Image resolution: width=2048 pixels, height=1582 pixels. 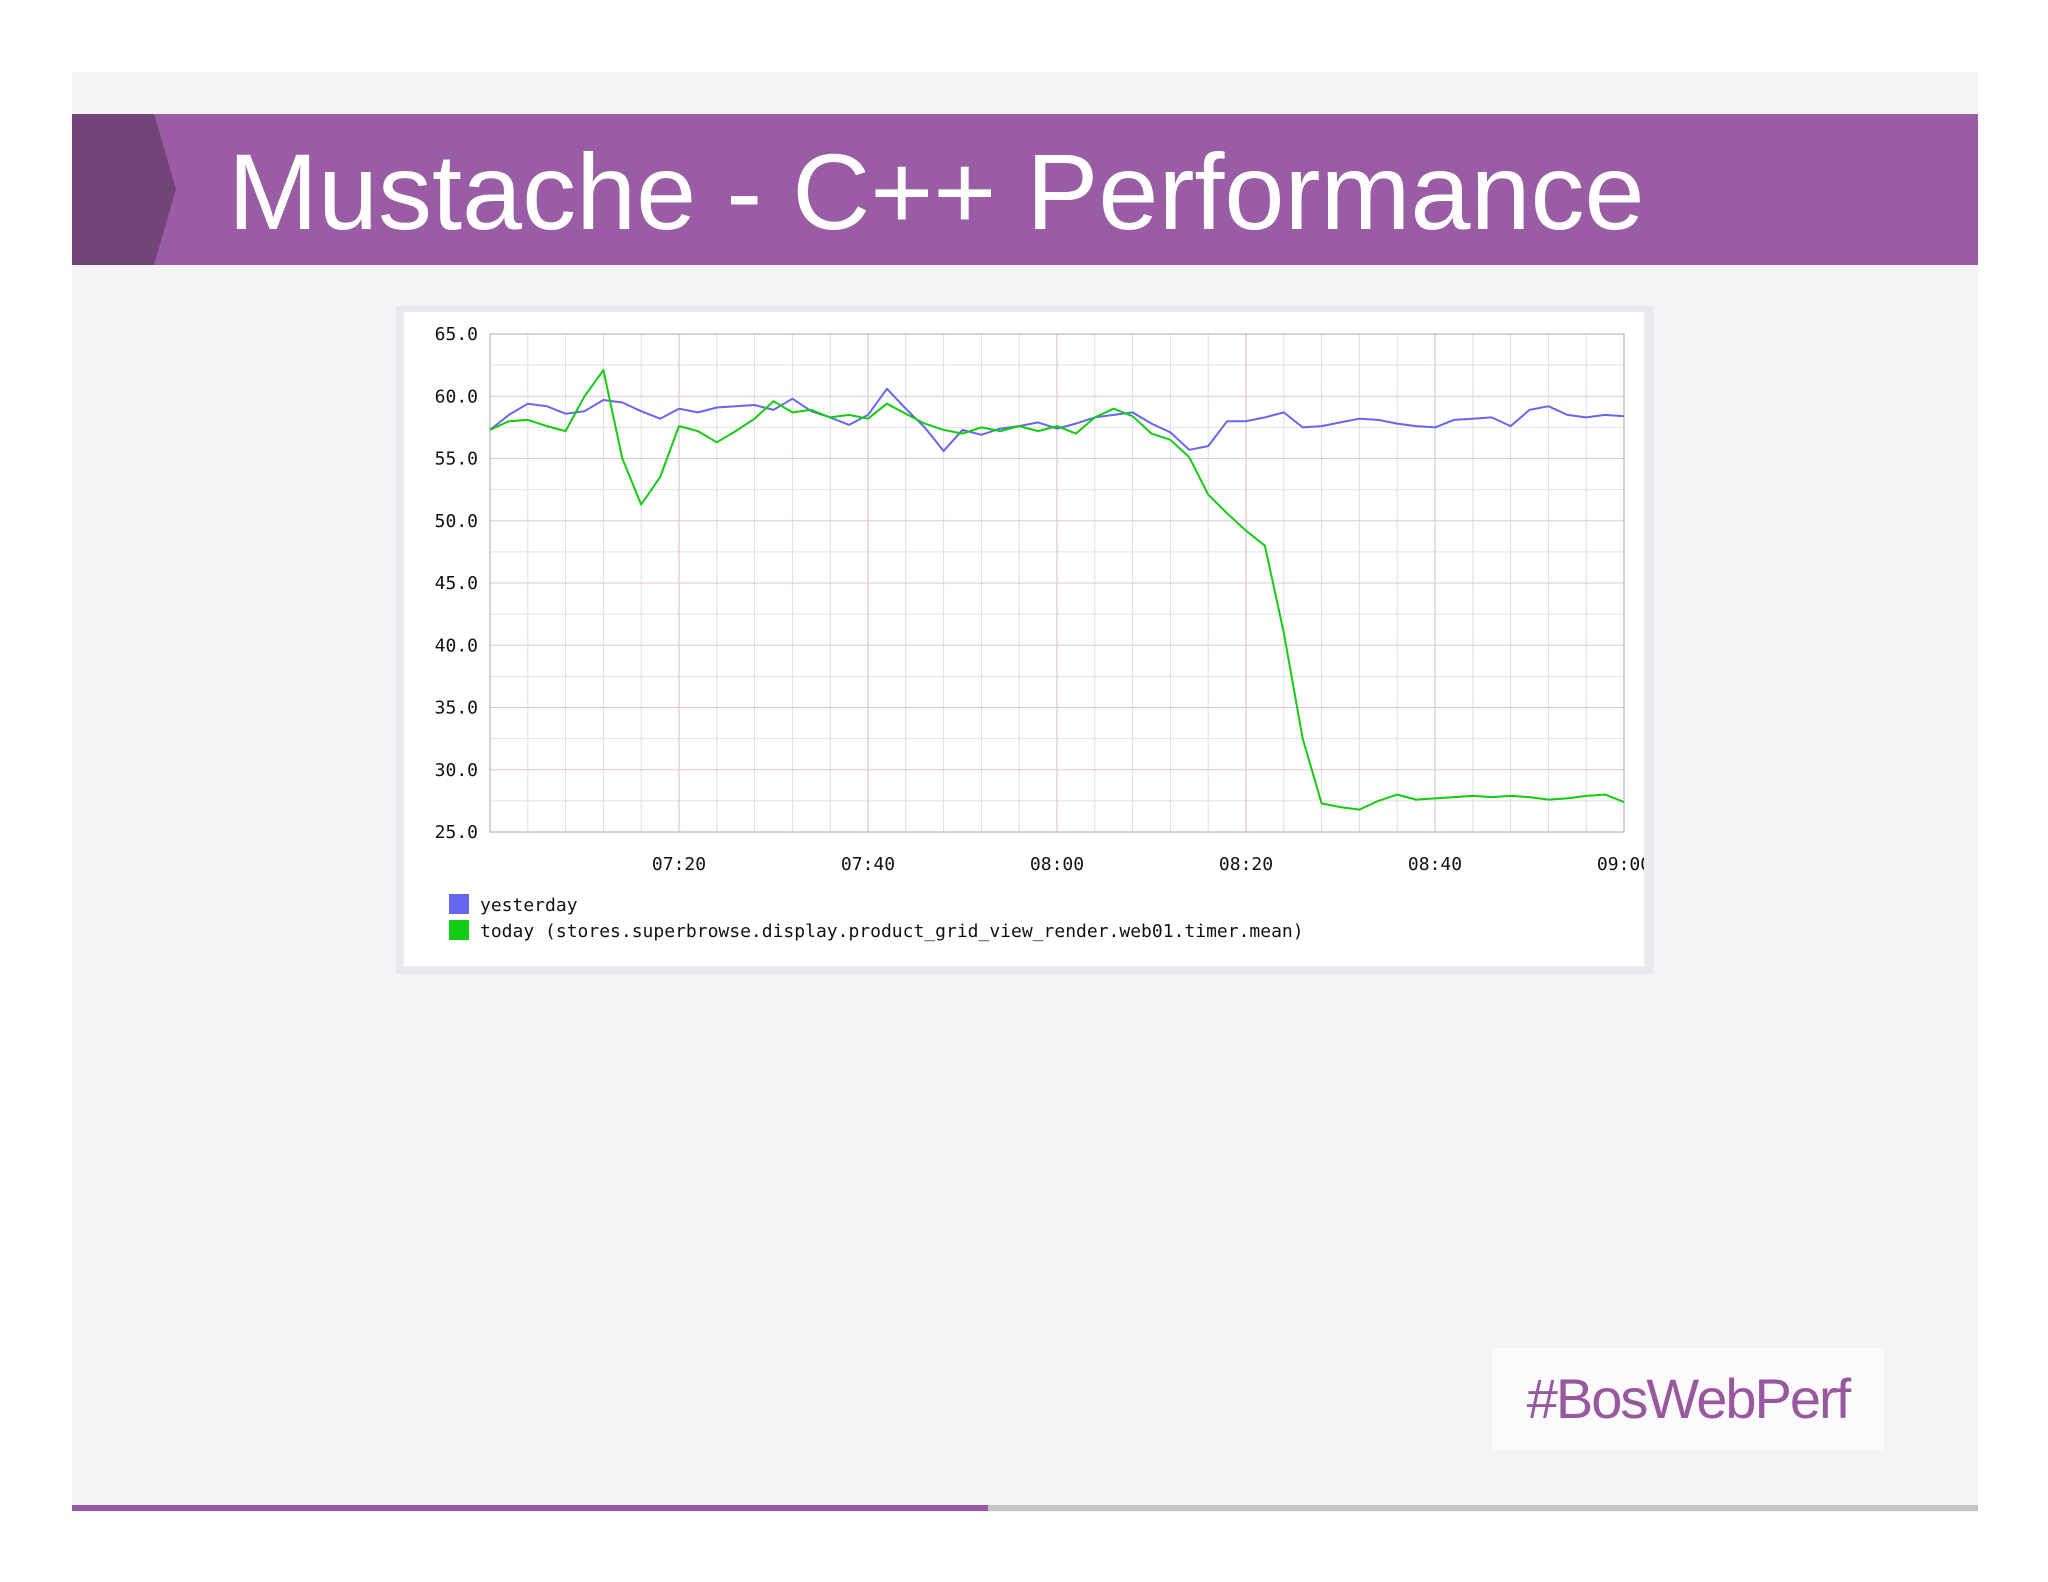 I want to click on chevron-icon, so click(x=124, y=189).